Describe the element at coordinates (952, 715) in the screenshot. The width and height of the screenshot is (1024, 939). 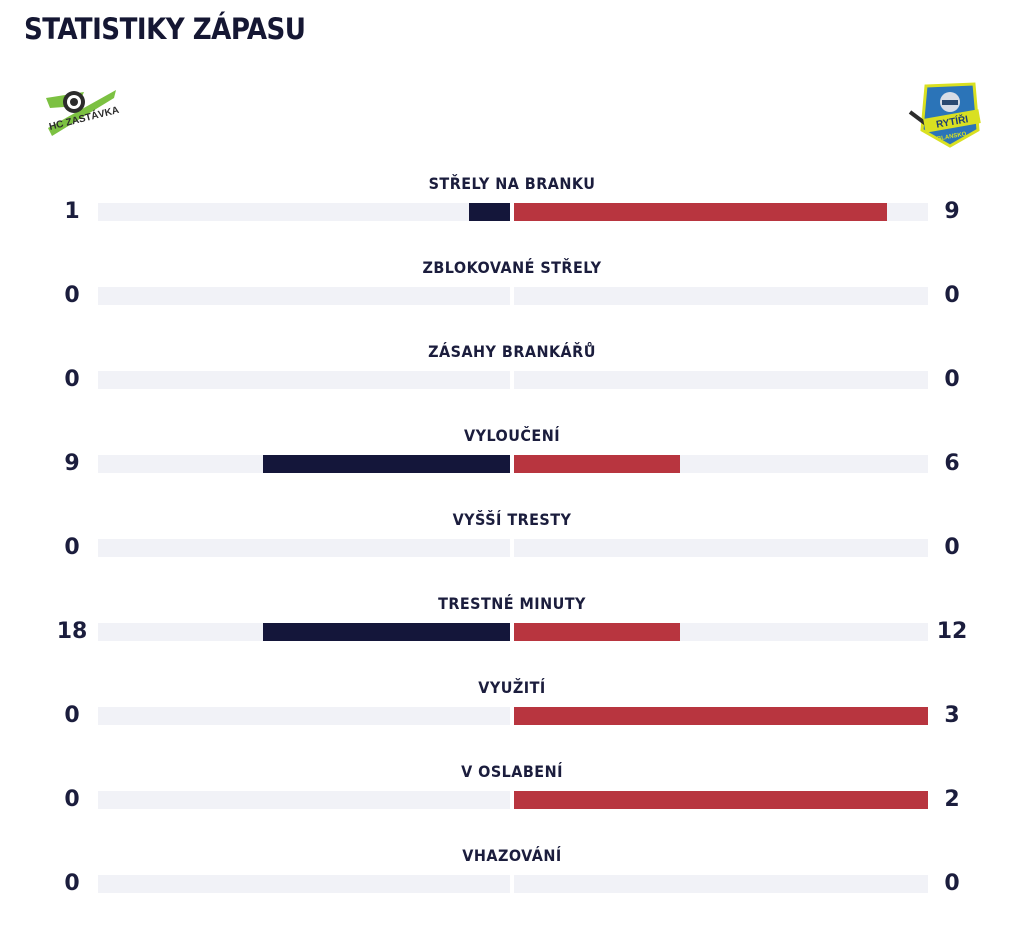
I see `away-value: 3` at that location.